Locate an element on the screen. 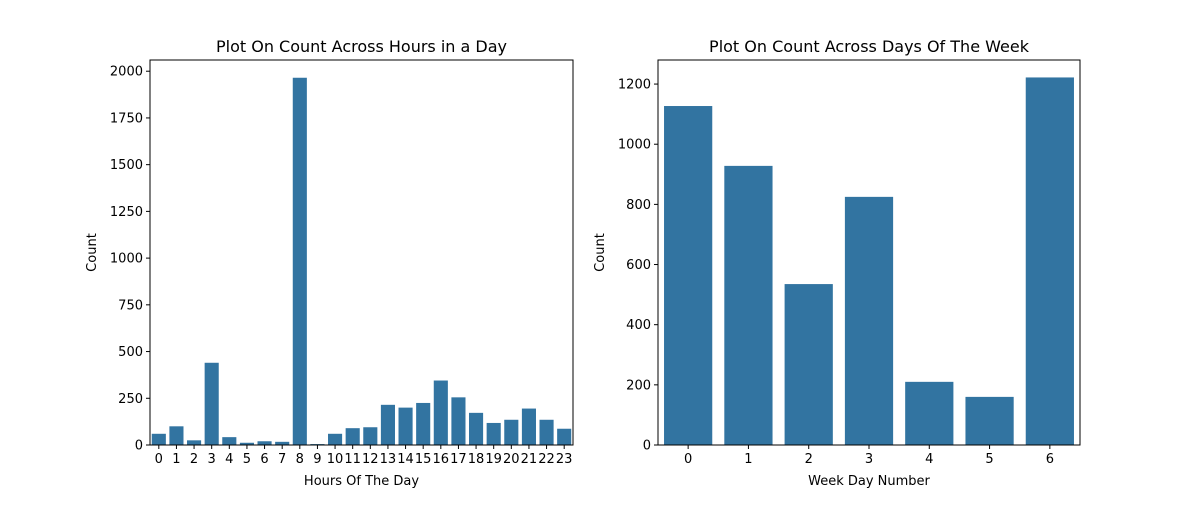  x-tick-label: 18 is located at coordinates (476, 459).